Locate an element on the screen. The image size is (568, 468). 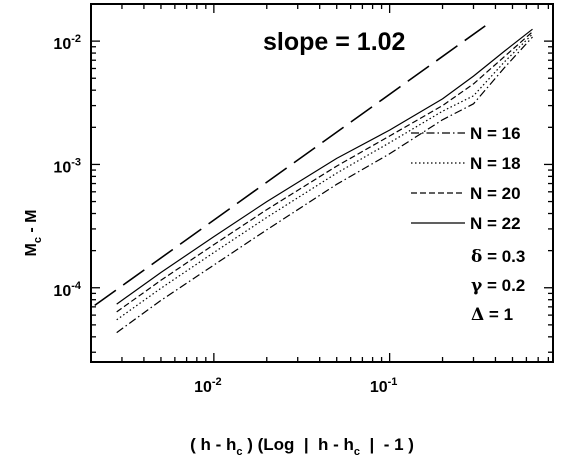
y-axis-label-main: M is located at coordinates (31, 249).